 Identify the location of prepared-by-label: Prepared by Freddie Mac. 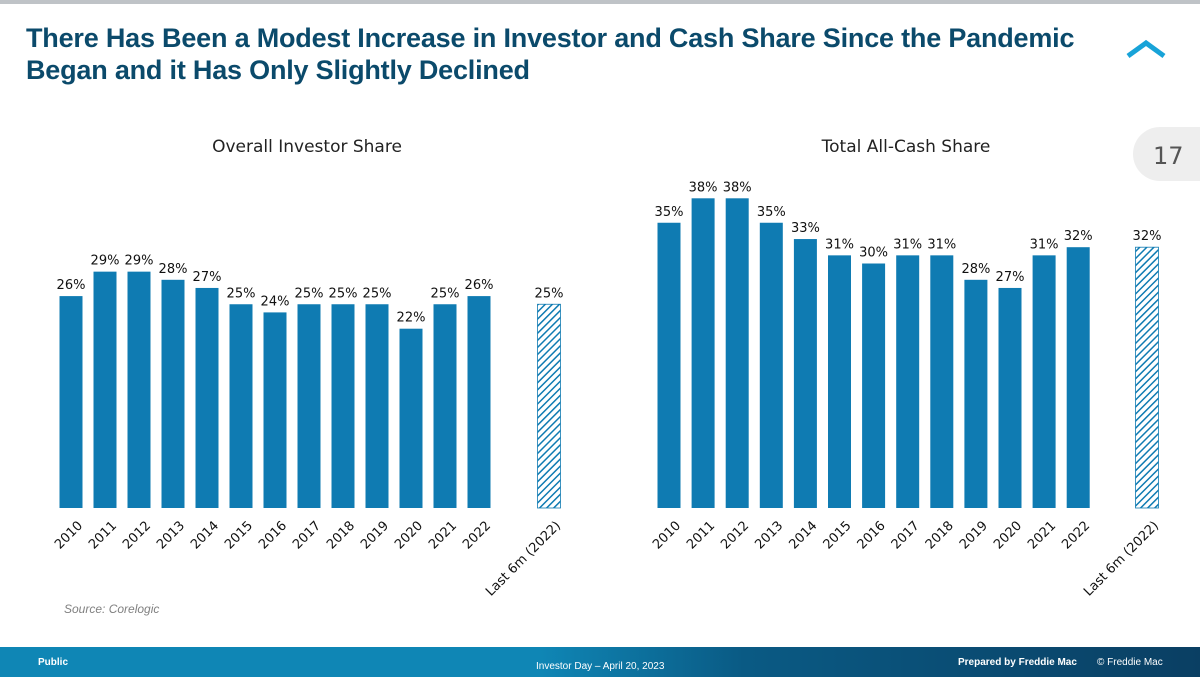
(1017, 662).